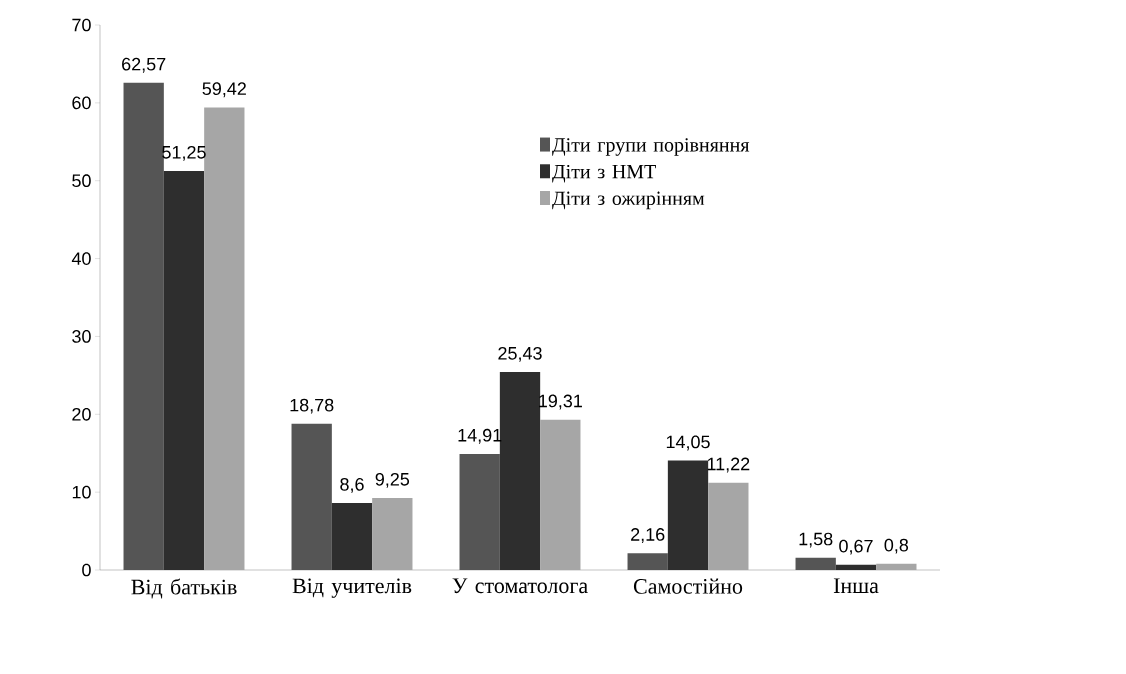 Image resolution: width=1126 pixels, height=674 pixels. I want to click on legend-label: Діти з НМТ, so click(604, 173).